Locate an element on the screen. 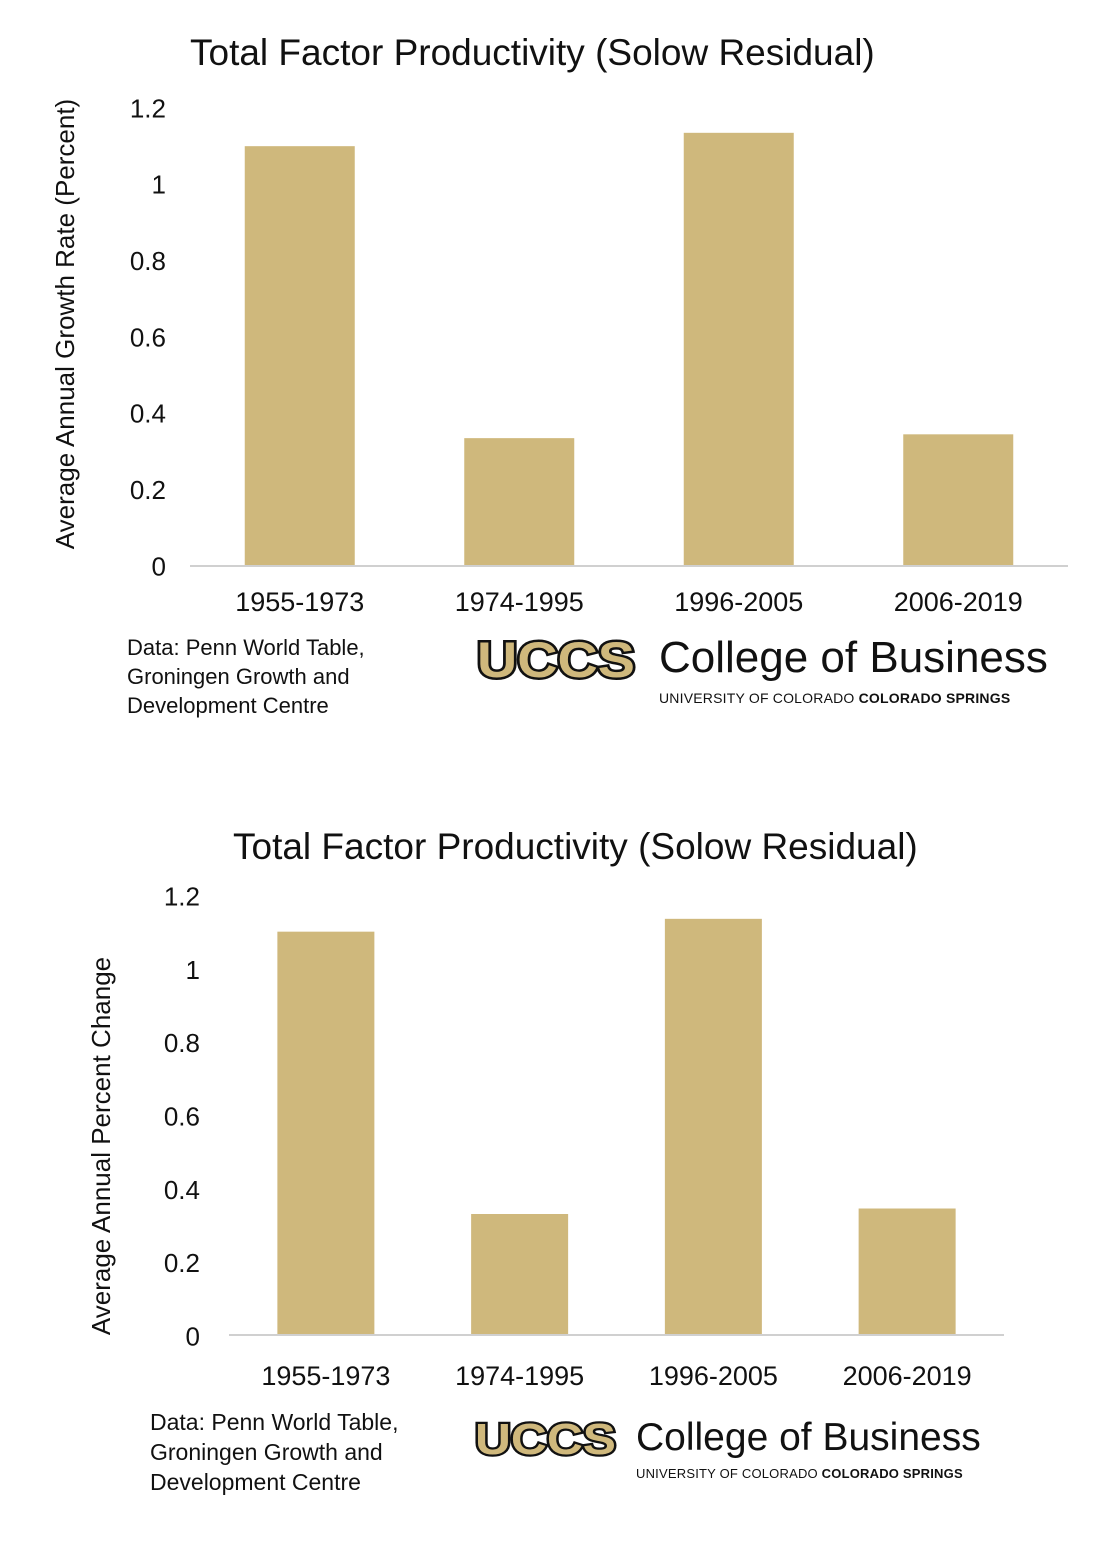  y-axis-title: Average Annual Percent Change is located at coordinates (101, 1146).